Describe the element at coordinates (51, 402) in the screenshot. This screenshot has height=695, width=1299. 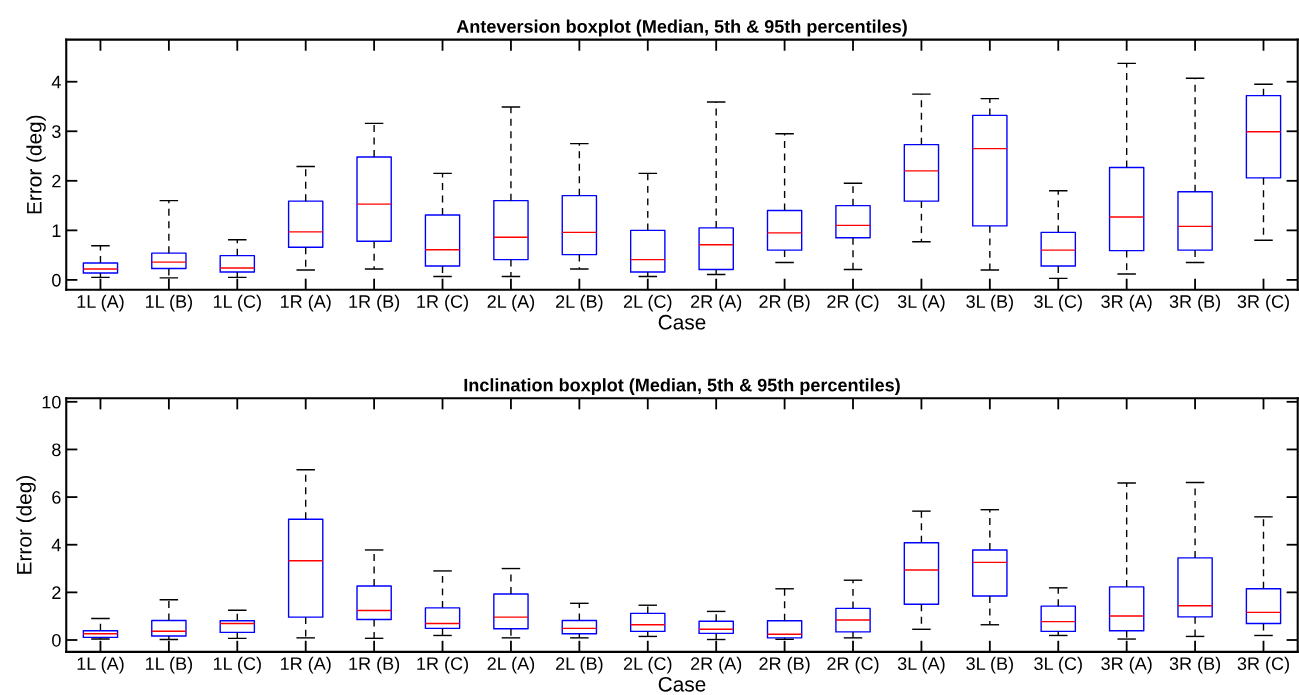
I see `y-tick-label: 10` at that location.